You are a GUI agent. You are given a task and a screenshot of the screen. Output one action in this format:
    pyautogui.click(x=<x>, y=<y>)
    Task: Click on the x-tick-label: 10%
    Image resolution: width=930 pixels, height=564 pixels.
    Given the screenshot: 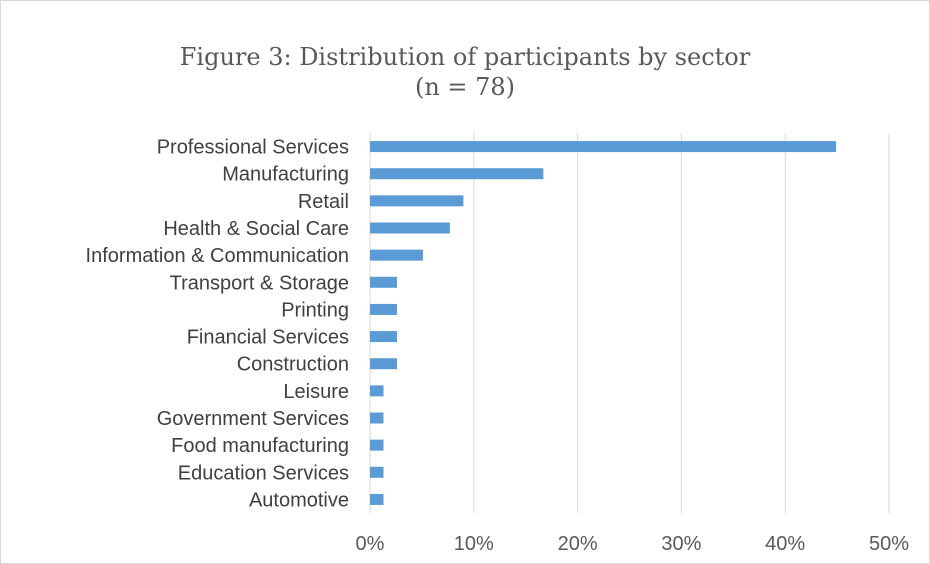 What is the action you would take?
    pyautogui.click(x=474, y=544)
    